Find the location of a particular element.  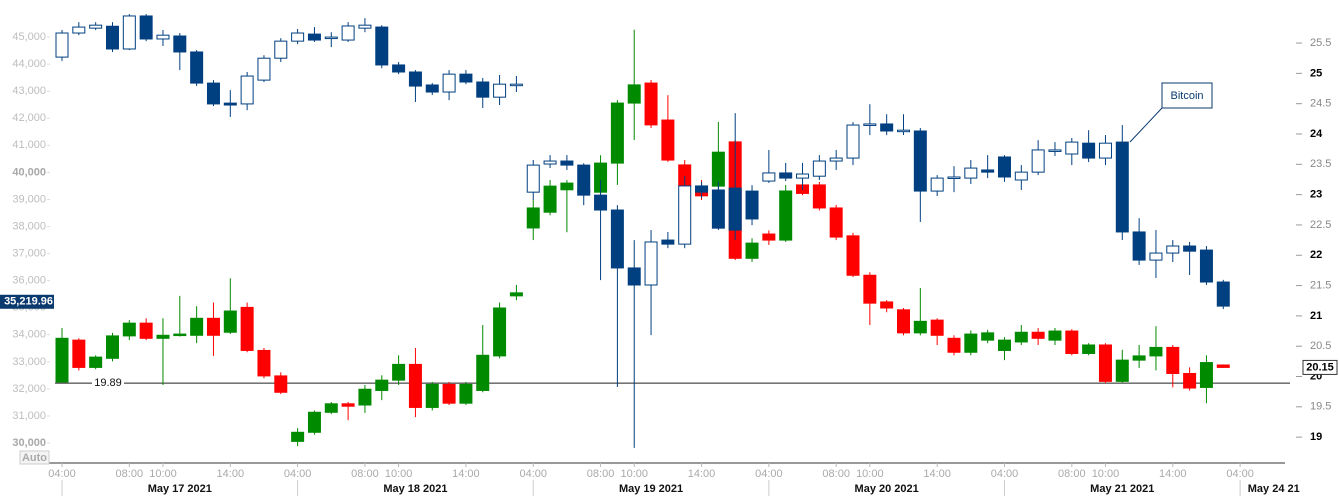

day-label: May 19 2021 is located at coordinates (651, 489).